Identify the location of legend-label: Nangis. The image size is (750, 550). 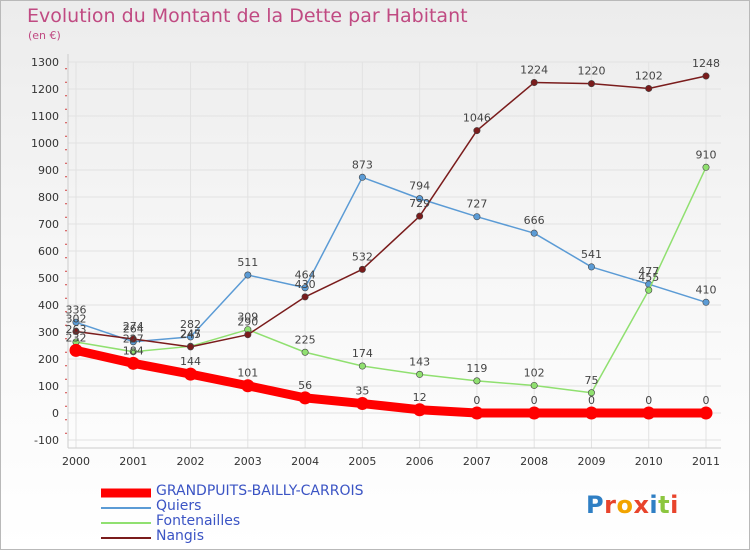
(180, 536).